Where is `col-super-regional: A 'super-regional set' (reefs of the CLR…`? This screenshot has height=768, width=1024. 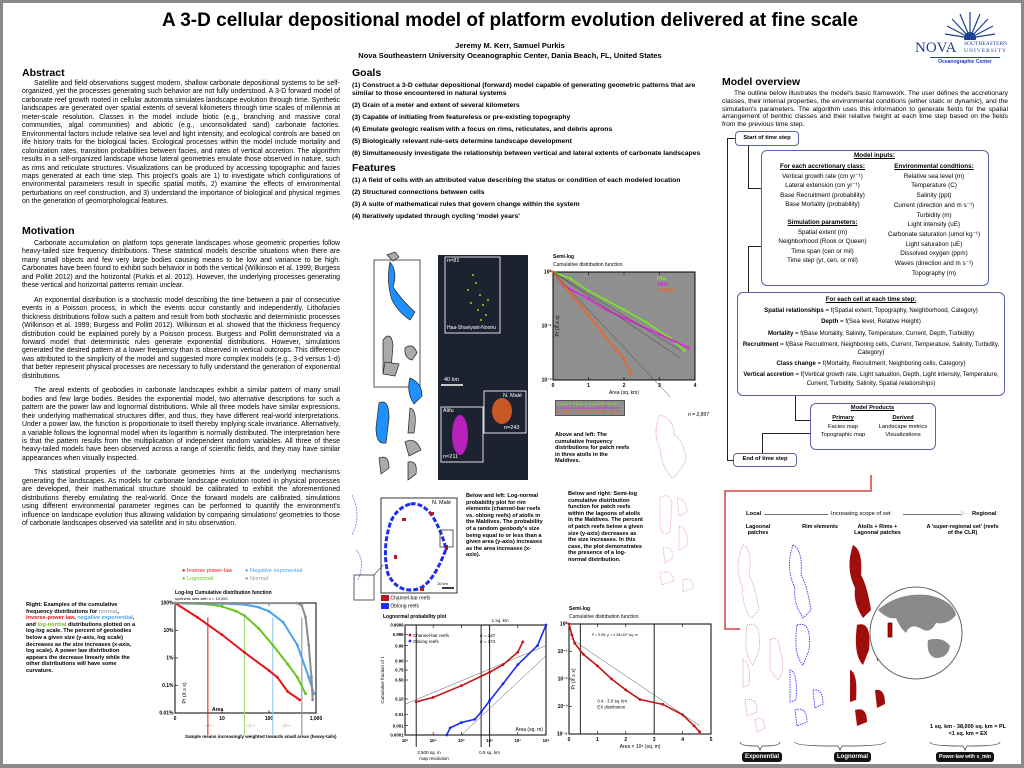
col-super-regional: A 'super-regional set' (reefs of the CLR… is located at coordinates (962, 530).